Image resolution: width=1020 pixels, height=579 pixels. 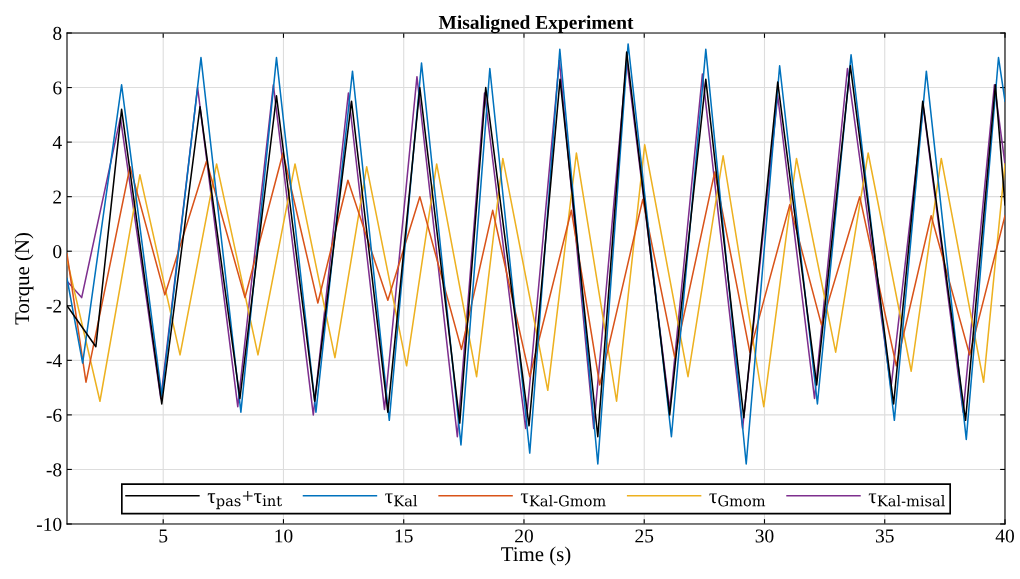 I want to click on y-tick-label: 0, so click(x=57, y=252).